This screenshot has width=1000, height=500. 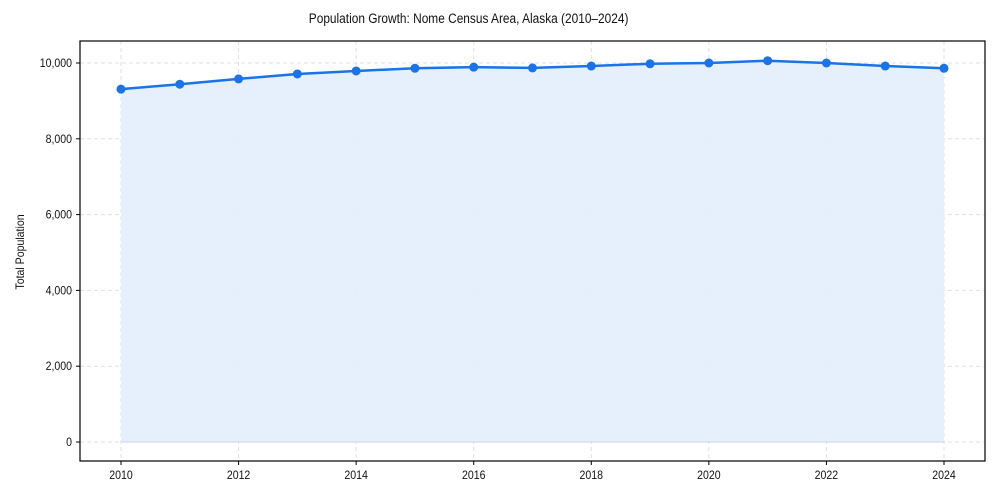 What do you see at coordinates (56, 63) in the screenshot?
I see `y-tick-label: 10,000` at bounding box center [56, 63].